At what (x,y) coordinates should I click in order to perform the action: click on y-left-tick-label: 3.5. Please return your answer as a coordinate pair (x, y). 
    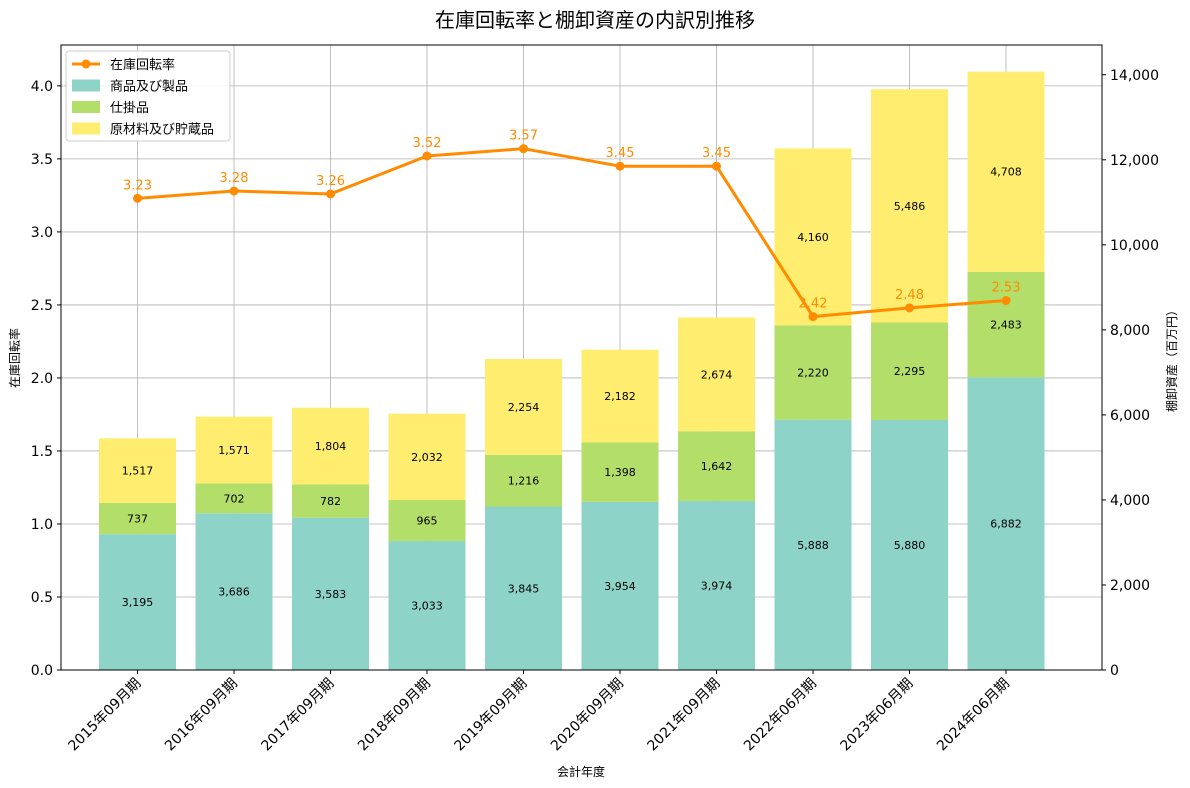
    Looking at the image, I should click on (42, 160).